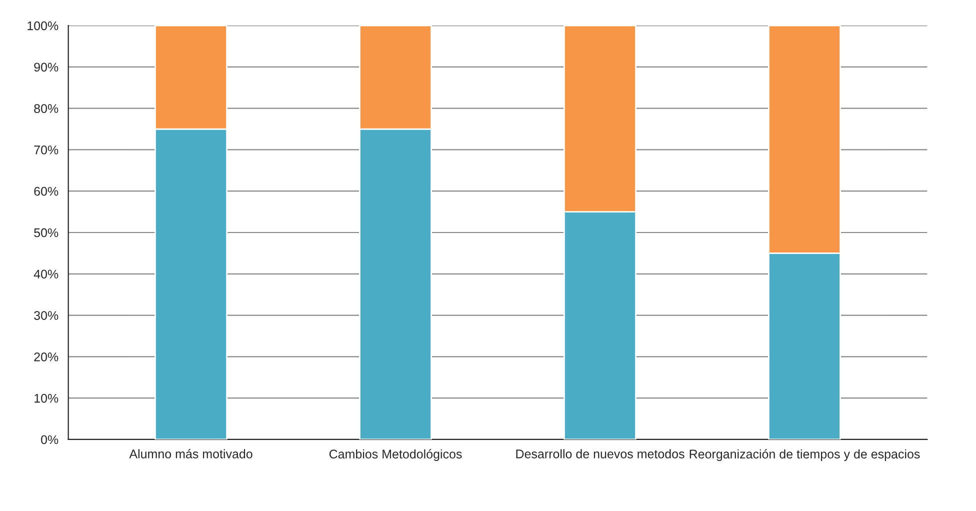 Image resolution: width=976 pixels, height=511 pixels. What do you see at coordinates (46, 274) in the screenshot?
I see `y-tick-label: 40%` at bounding box center [46, 274].